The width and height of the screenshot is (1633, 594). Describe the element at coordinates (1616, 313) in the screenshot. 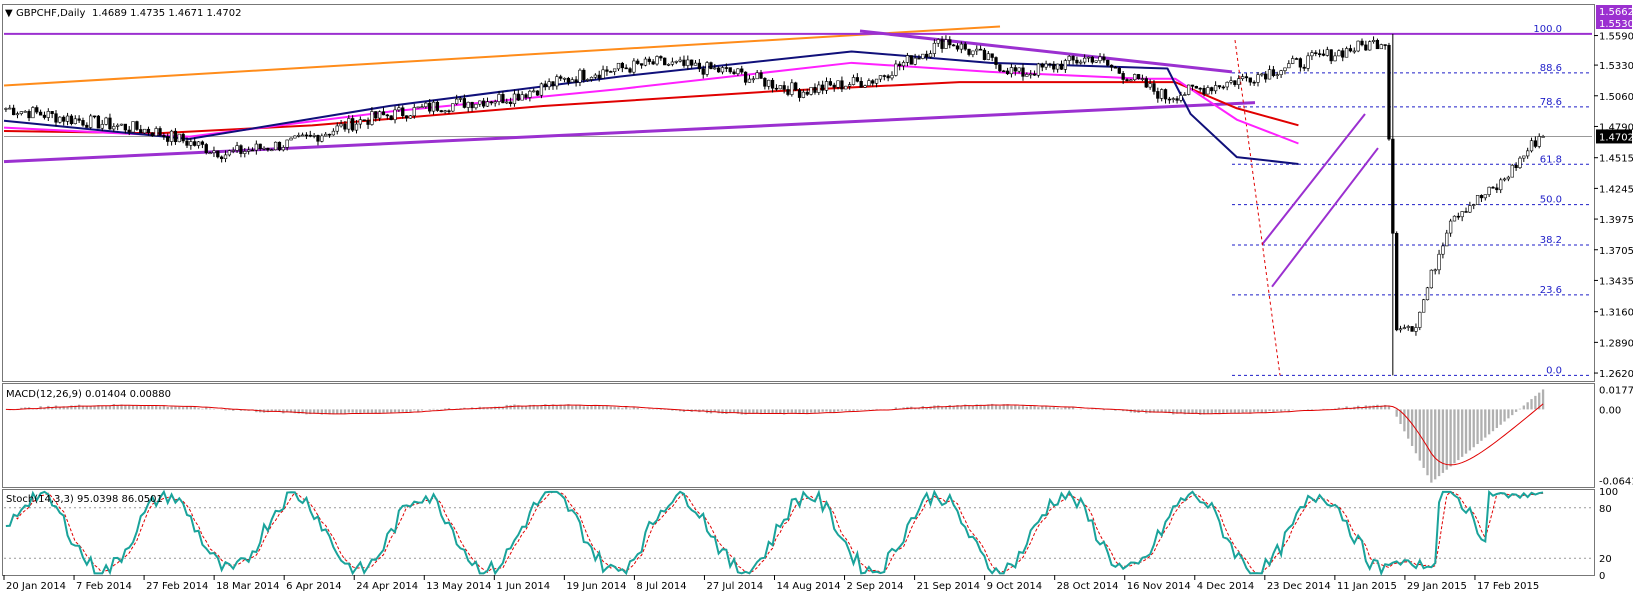

I see `price-tick-label: 1.3160` at that location.